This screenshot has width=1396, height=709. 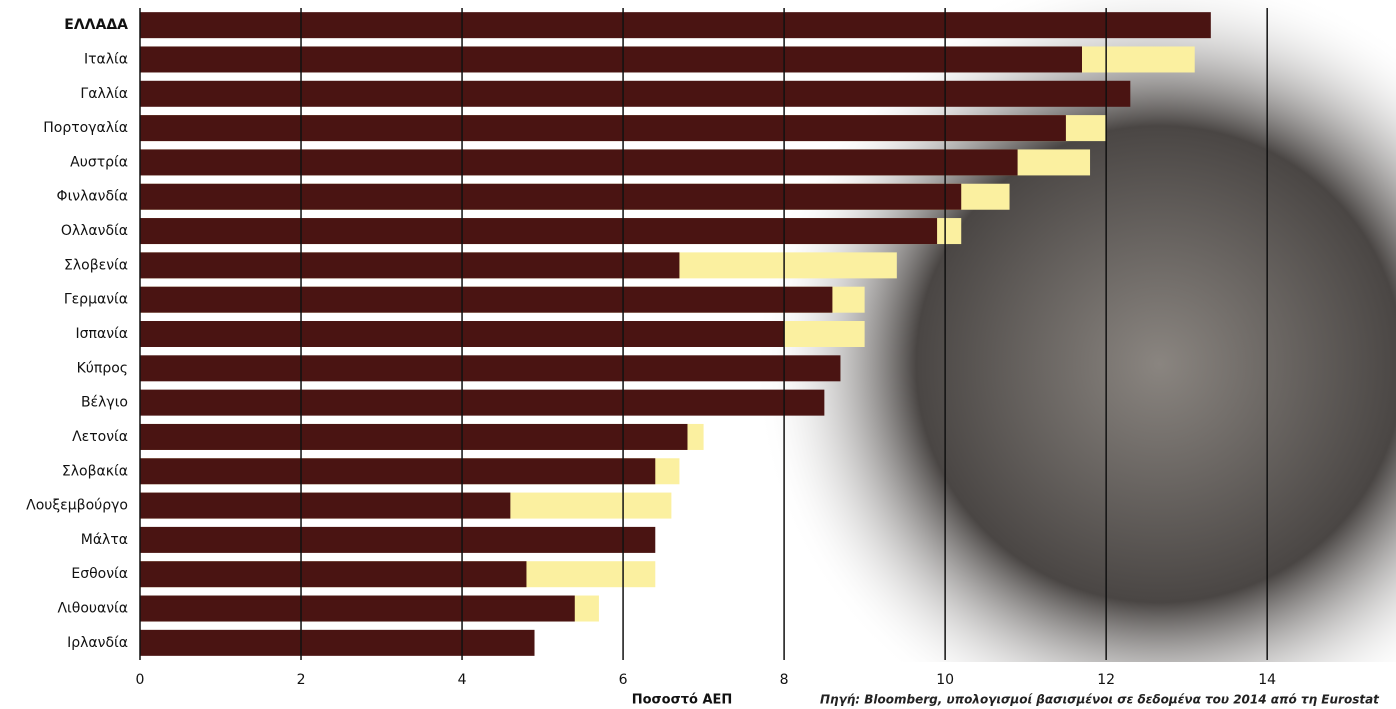 What do you see at coordinates (623, 680) in the screenshot?
I see `x-tick-label: 6` at bounding box center [623, 680].